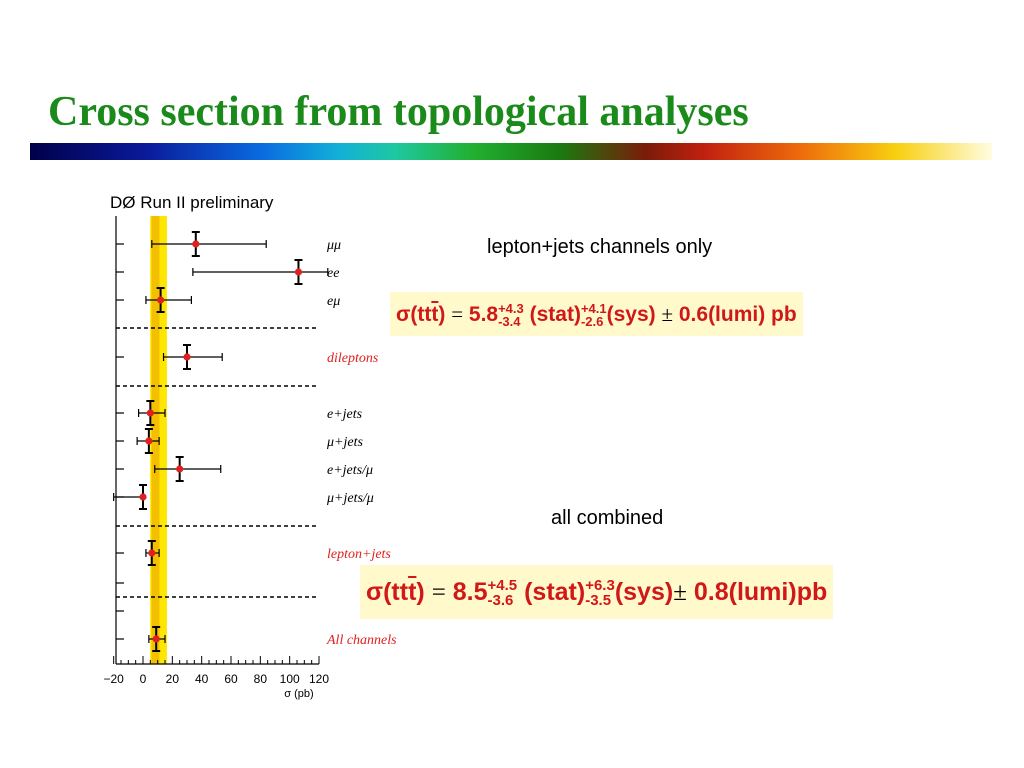 The height and width of the screenshot is (768, 1024). Describe the element at coordinates (350, 498) in the screenshot. I see `channel-label: μ+jets/μ` at that location.